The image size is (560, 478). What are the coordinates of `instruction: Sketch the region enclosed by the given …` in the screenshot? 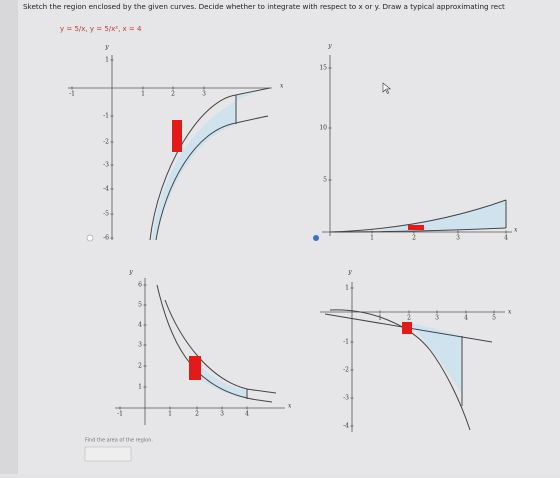 It's located at (264, 6).